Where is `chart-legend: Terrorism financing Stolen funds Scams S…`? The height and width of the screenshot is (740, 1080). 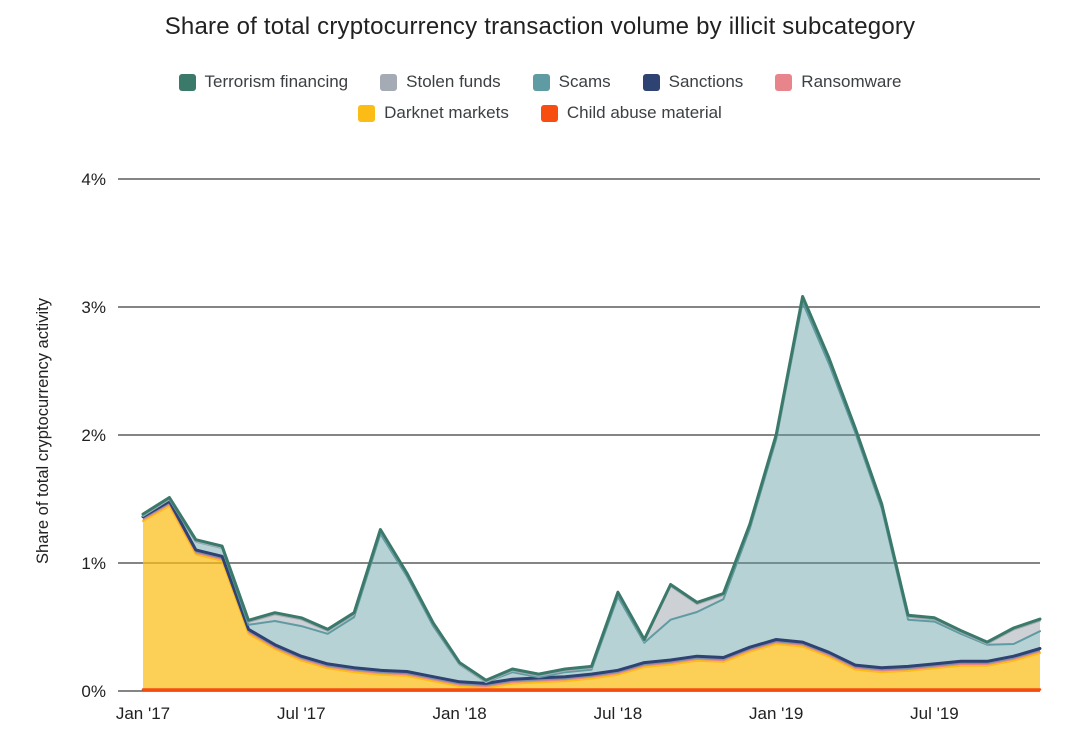
chart-legend: Terrorism financing Stolen funds Scams S… is located at coordinates (540, 97).